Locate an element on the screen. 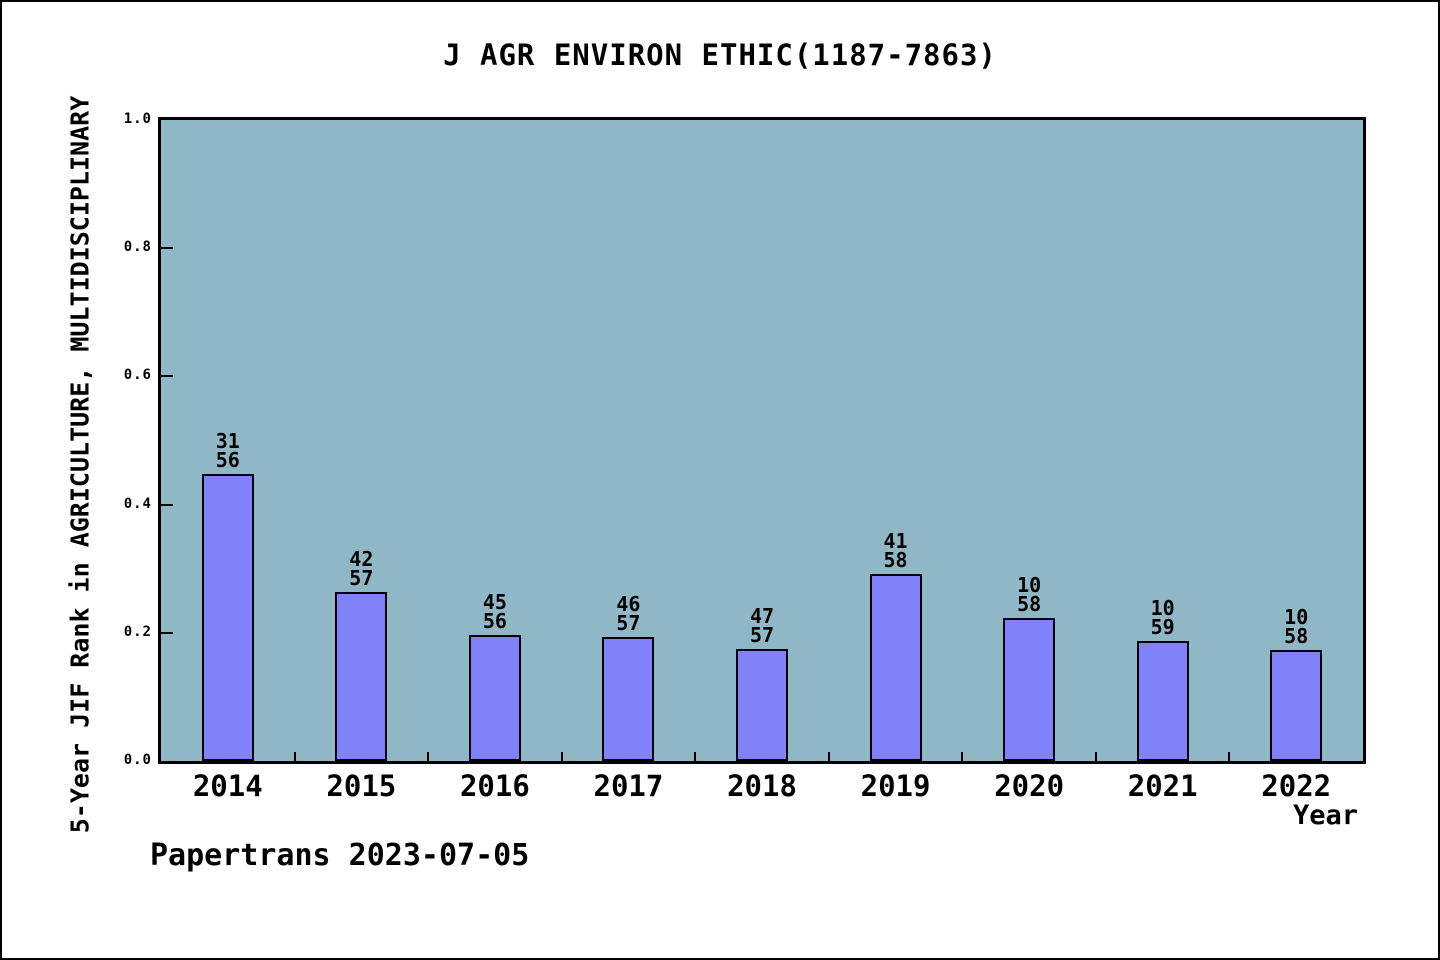 The height and width of the screenshot is (960, 1440). bar-label-rank: 42 is located at coordinates (361, 559).